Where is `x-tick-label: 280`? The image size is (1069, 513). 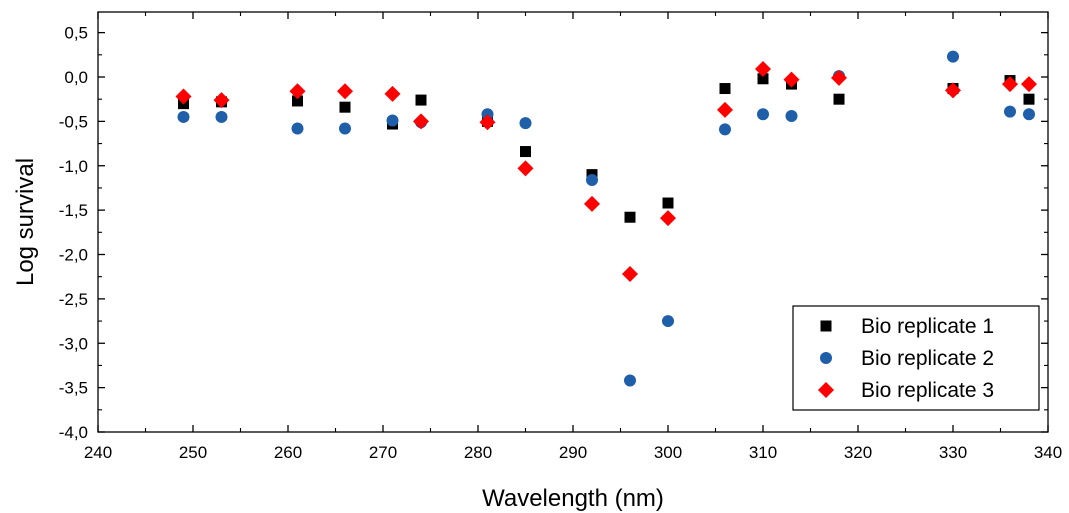
x-tick-label: 280 is located at coordinates (478, 452).